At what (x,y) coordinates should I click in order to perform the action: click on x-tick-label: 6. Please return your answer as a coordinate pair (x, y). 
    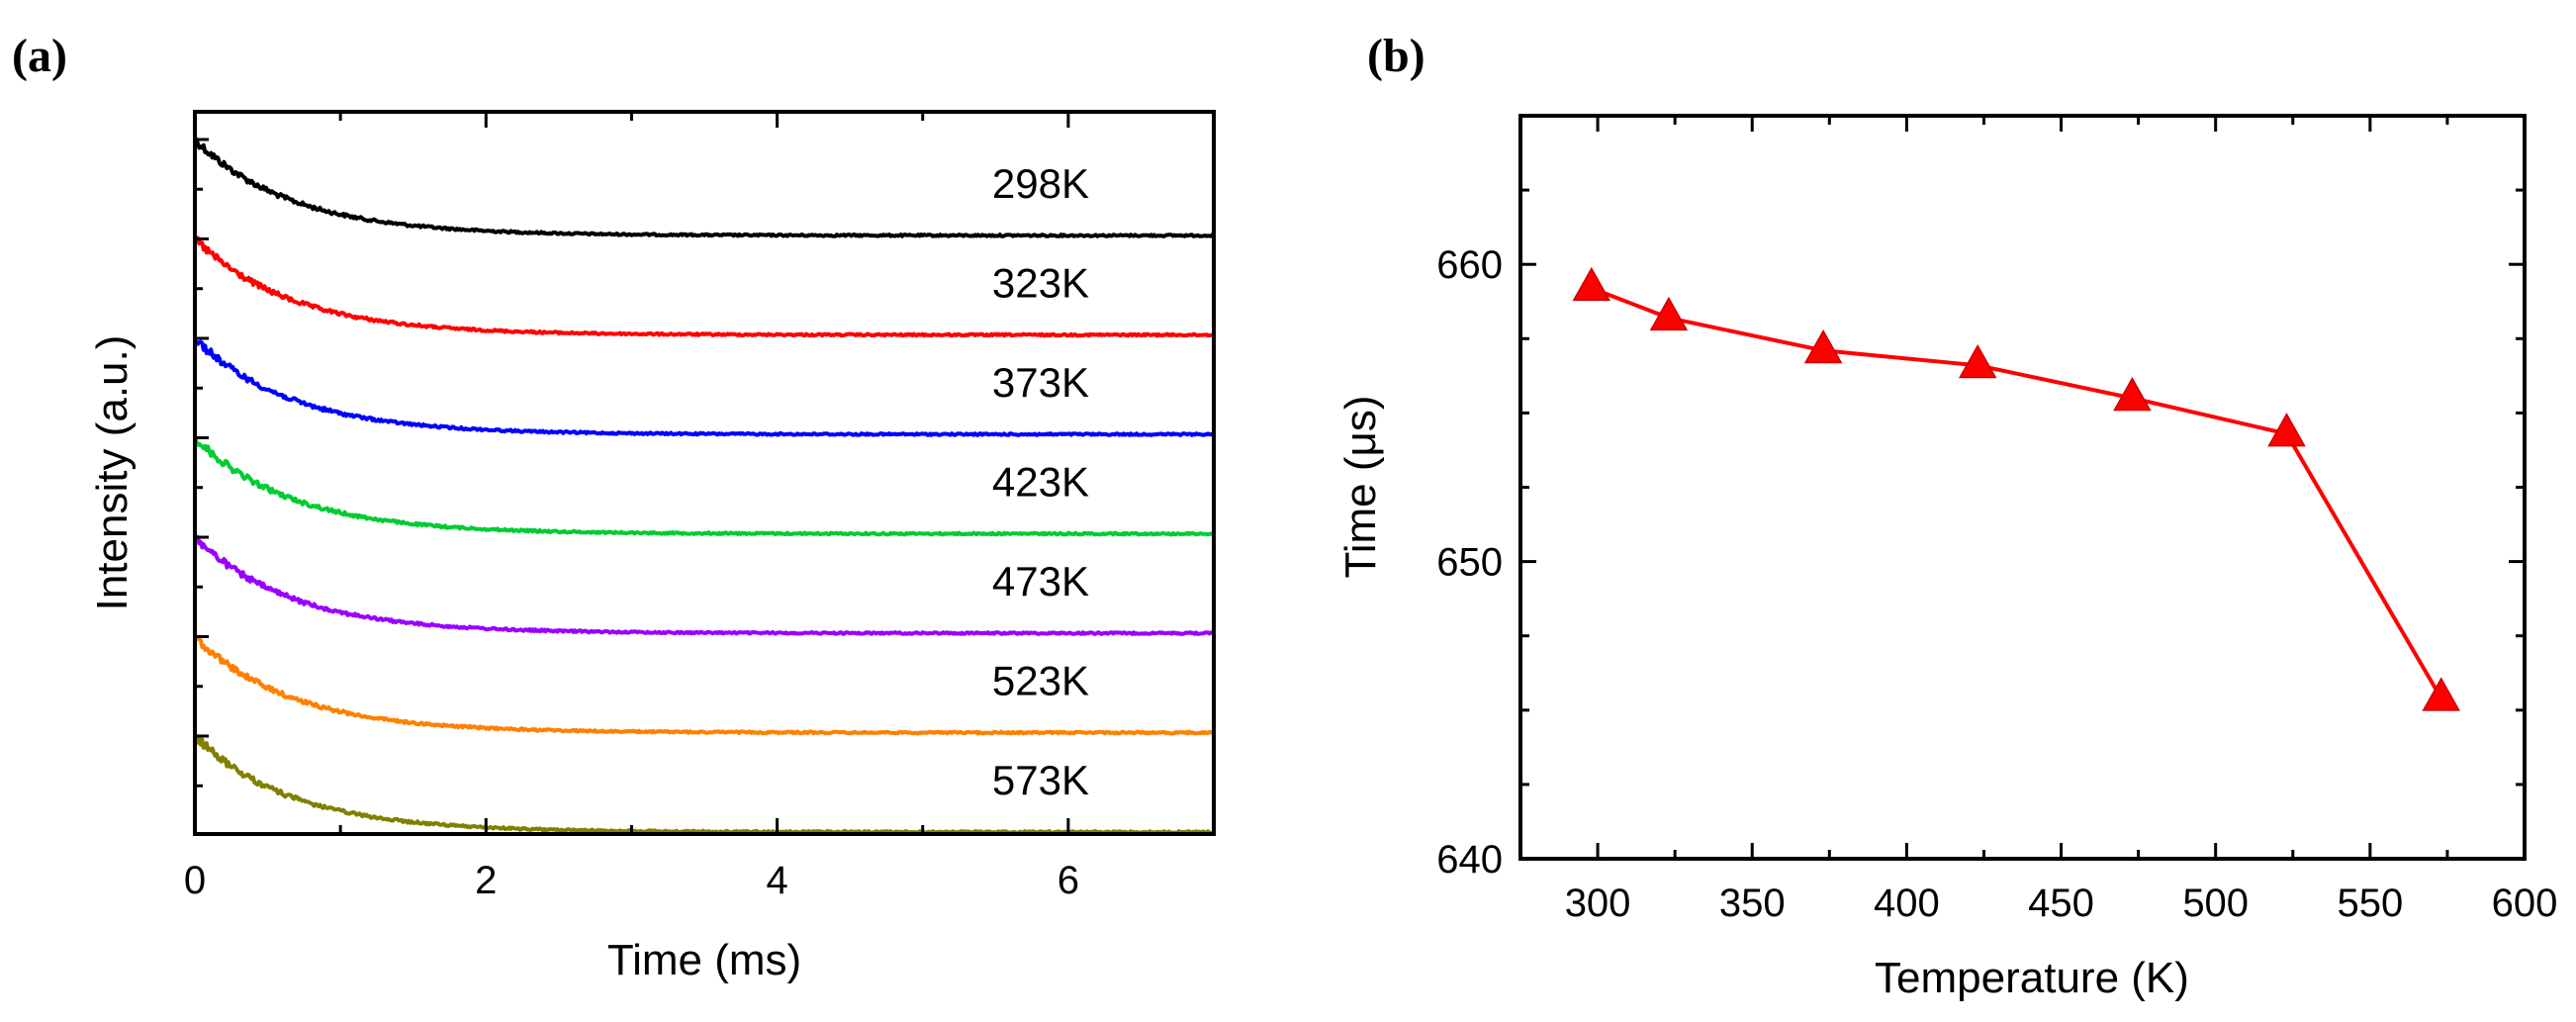
    Looking at the image, I should click on (1069, 880).